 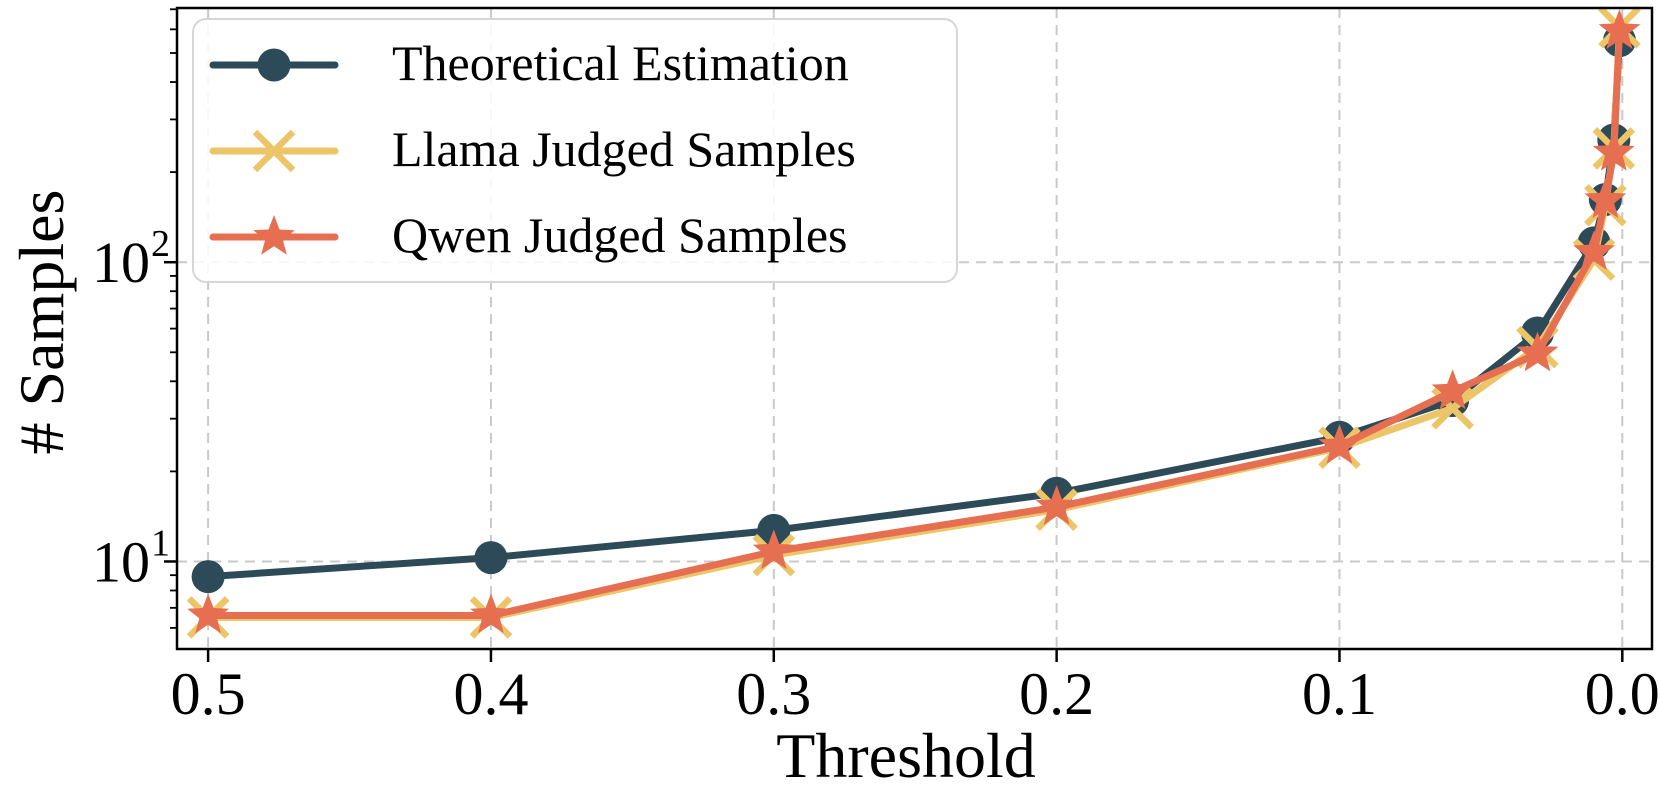 I want to click on legend-entry-theoretical: Theoretical Estimation, so click(x=573, y=65).